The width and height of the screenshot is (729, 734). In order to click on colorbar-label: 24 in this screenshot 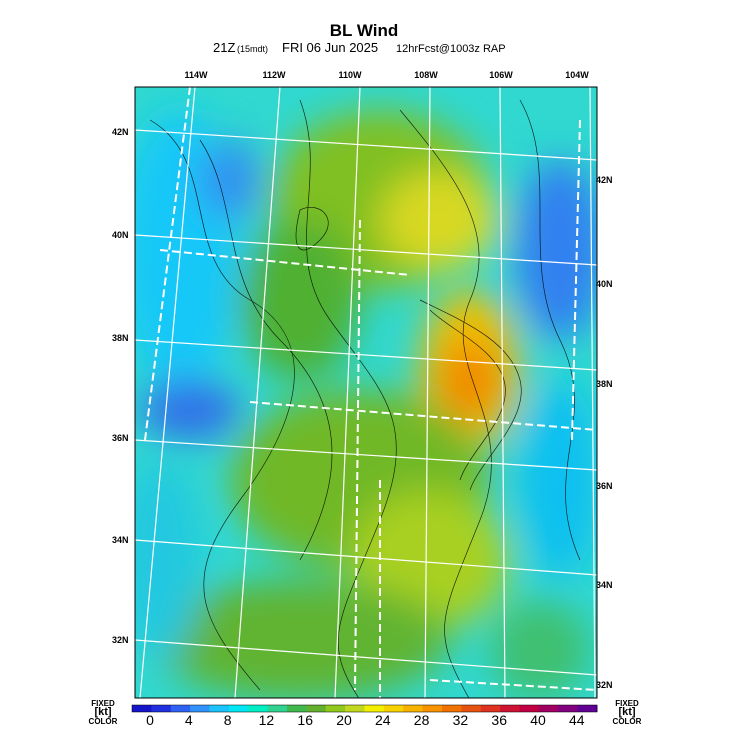, I will do `click(383, 720)`.